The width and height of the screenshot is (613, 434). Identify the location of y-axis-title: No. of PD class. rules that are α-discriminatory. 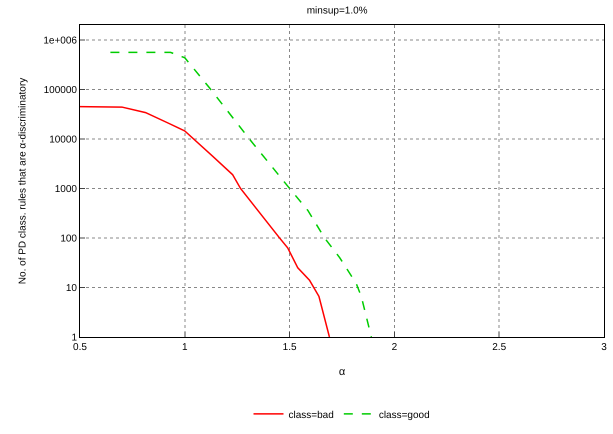
(22, 181).